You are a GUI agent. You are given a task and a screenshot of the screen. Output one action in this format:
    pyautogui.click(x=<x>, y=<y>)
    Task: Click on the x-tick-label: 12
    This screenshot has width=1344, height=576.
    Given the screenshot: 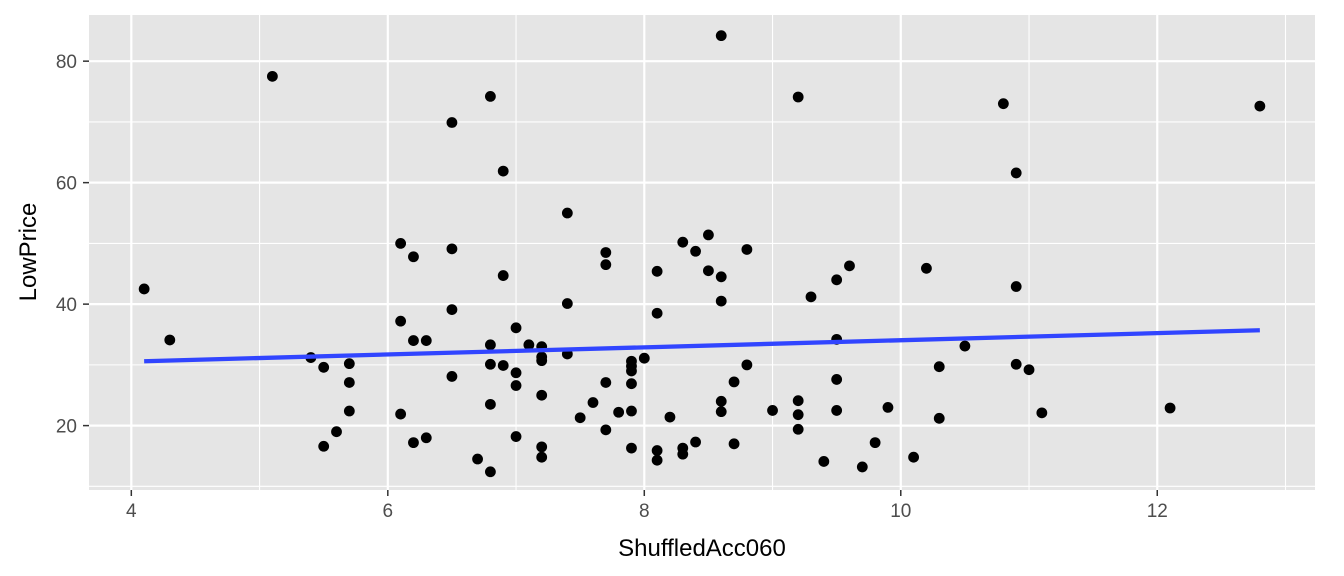 What is the action you would take?
    pyautogui.click(x=1157, y=511)
    